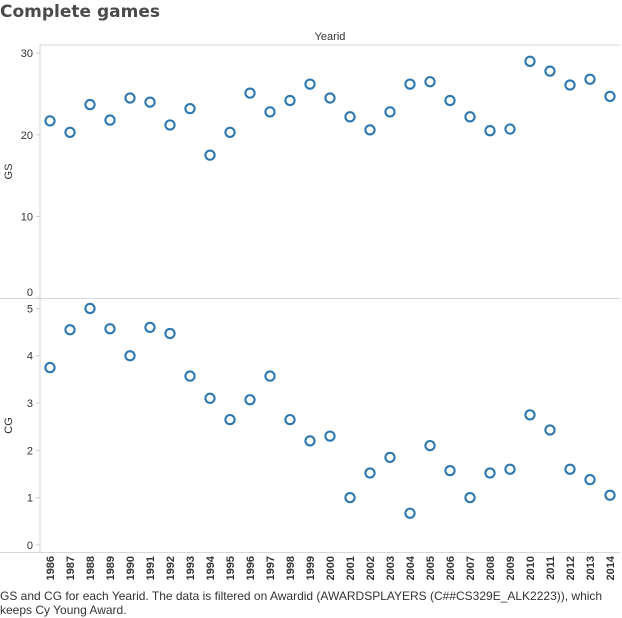 The width and height of the screenshot is (622, 618). I want to click on y-tick-label-cg: 3, so click(30, 404).